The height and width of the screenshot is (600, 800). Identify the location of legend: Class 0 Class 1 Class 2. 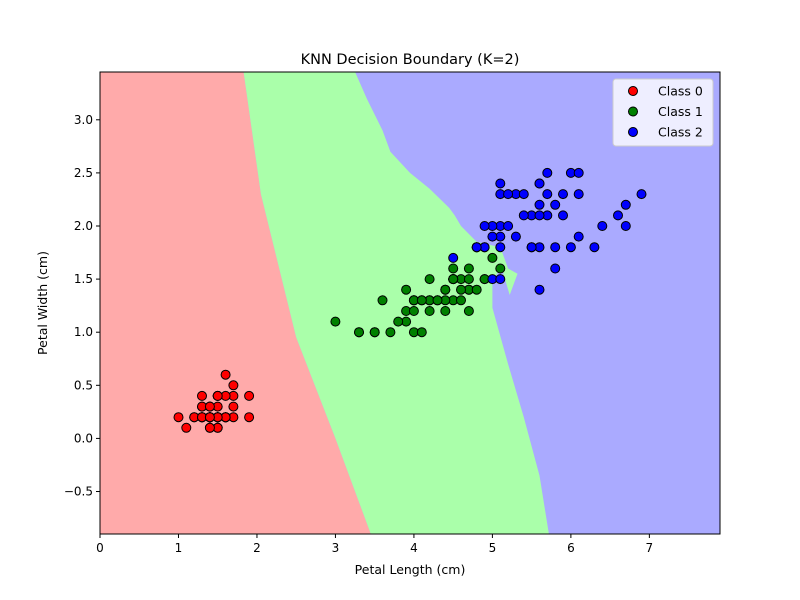
(663, 112).